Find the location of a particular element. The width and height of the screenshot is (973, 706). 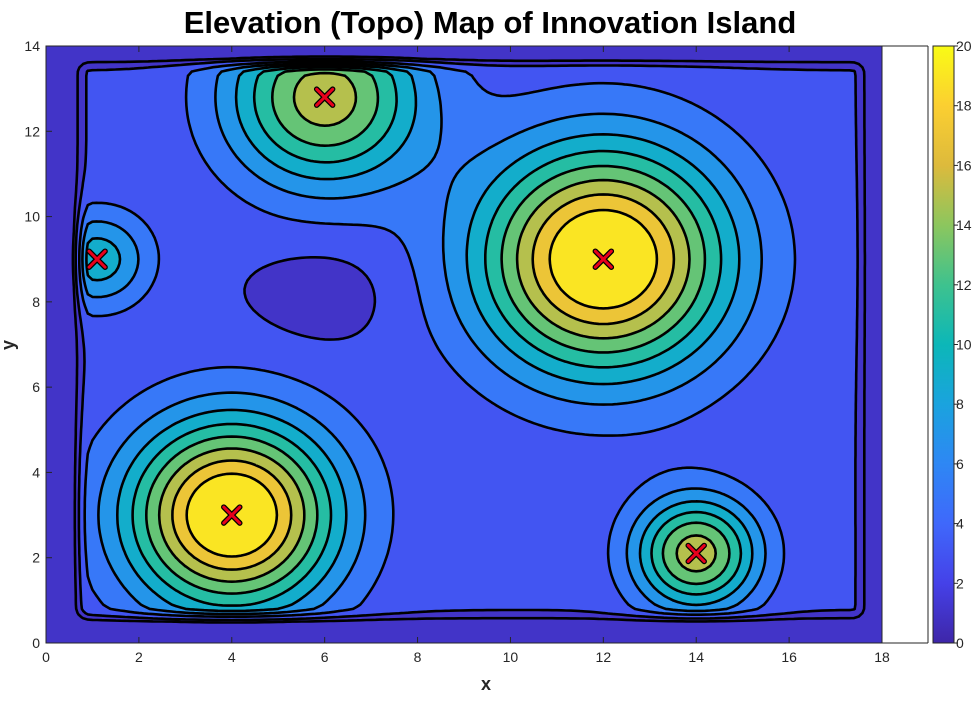

x-tick-label: 10 is located at coordinates (511, 657).